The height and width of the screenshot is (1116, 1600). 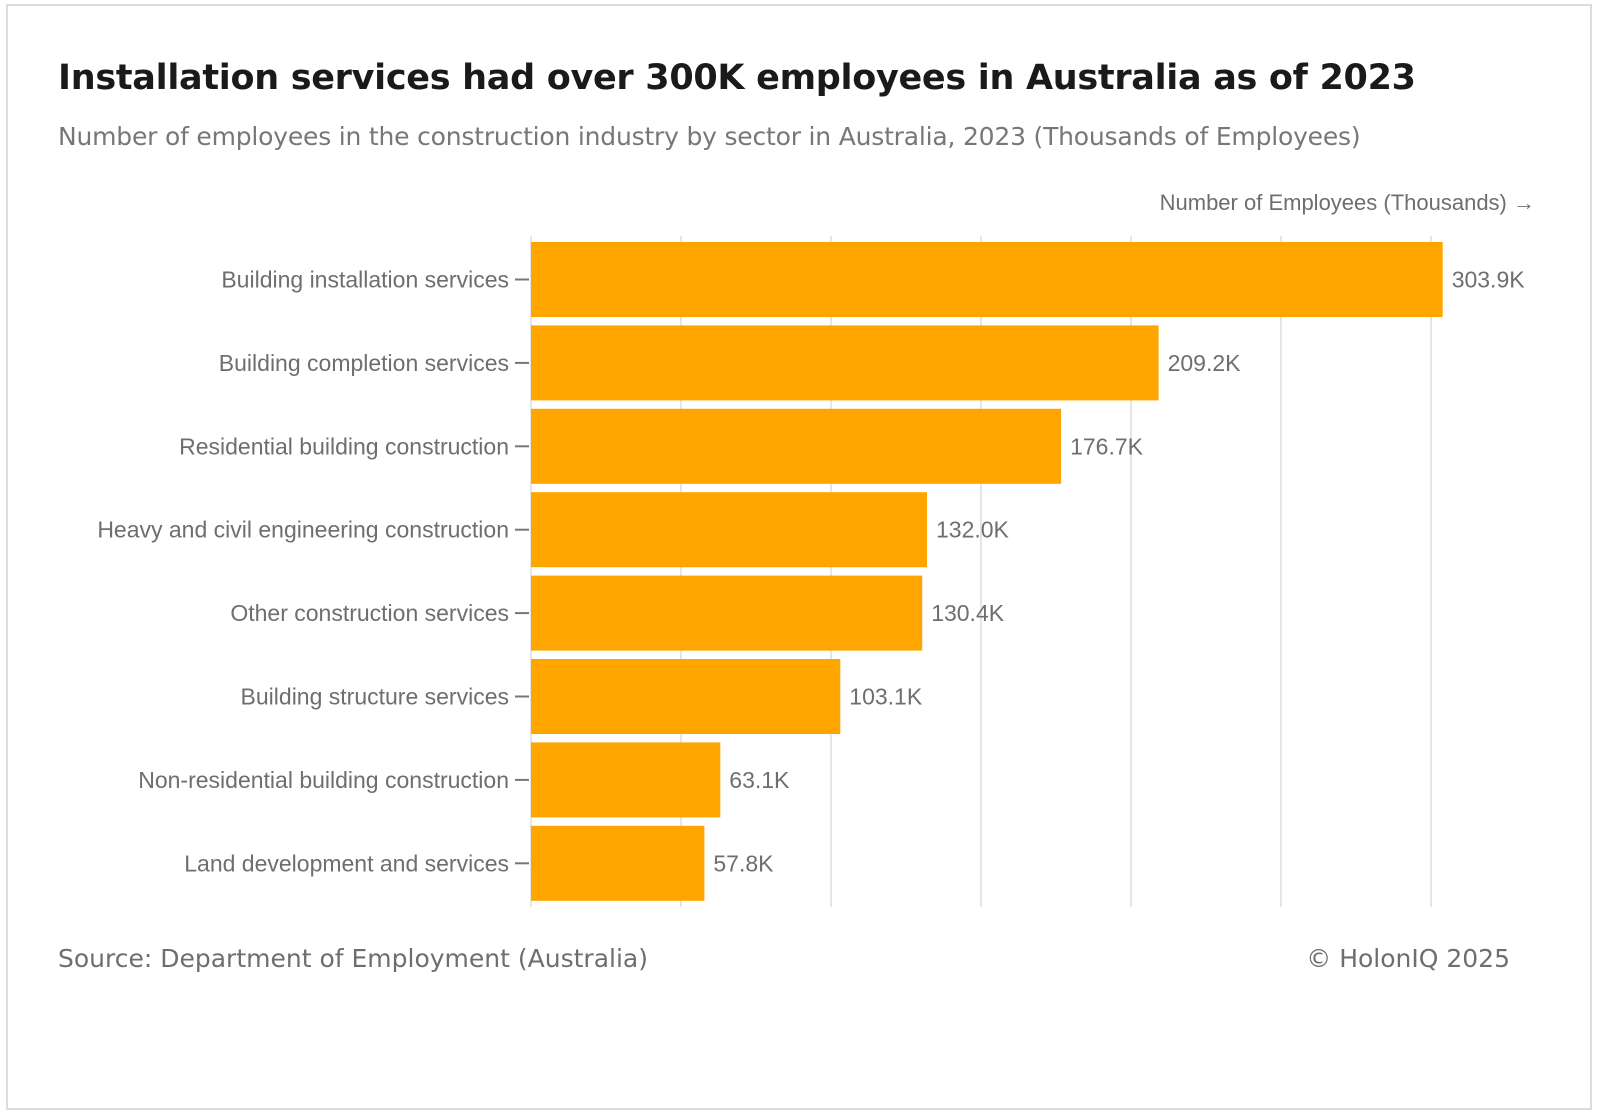 What do you see at coordinates (344, 446) in the screenshot?
I see `category-label: Residential building construction` at bounding box center [344, 446].